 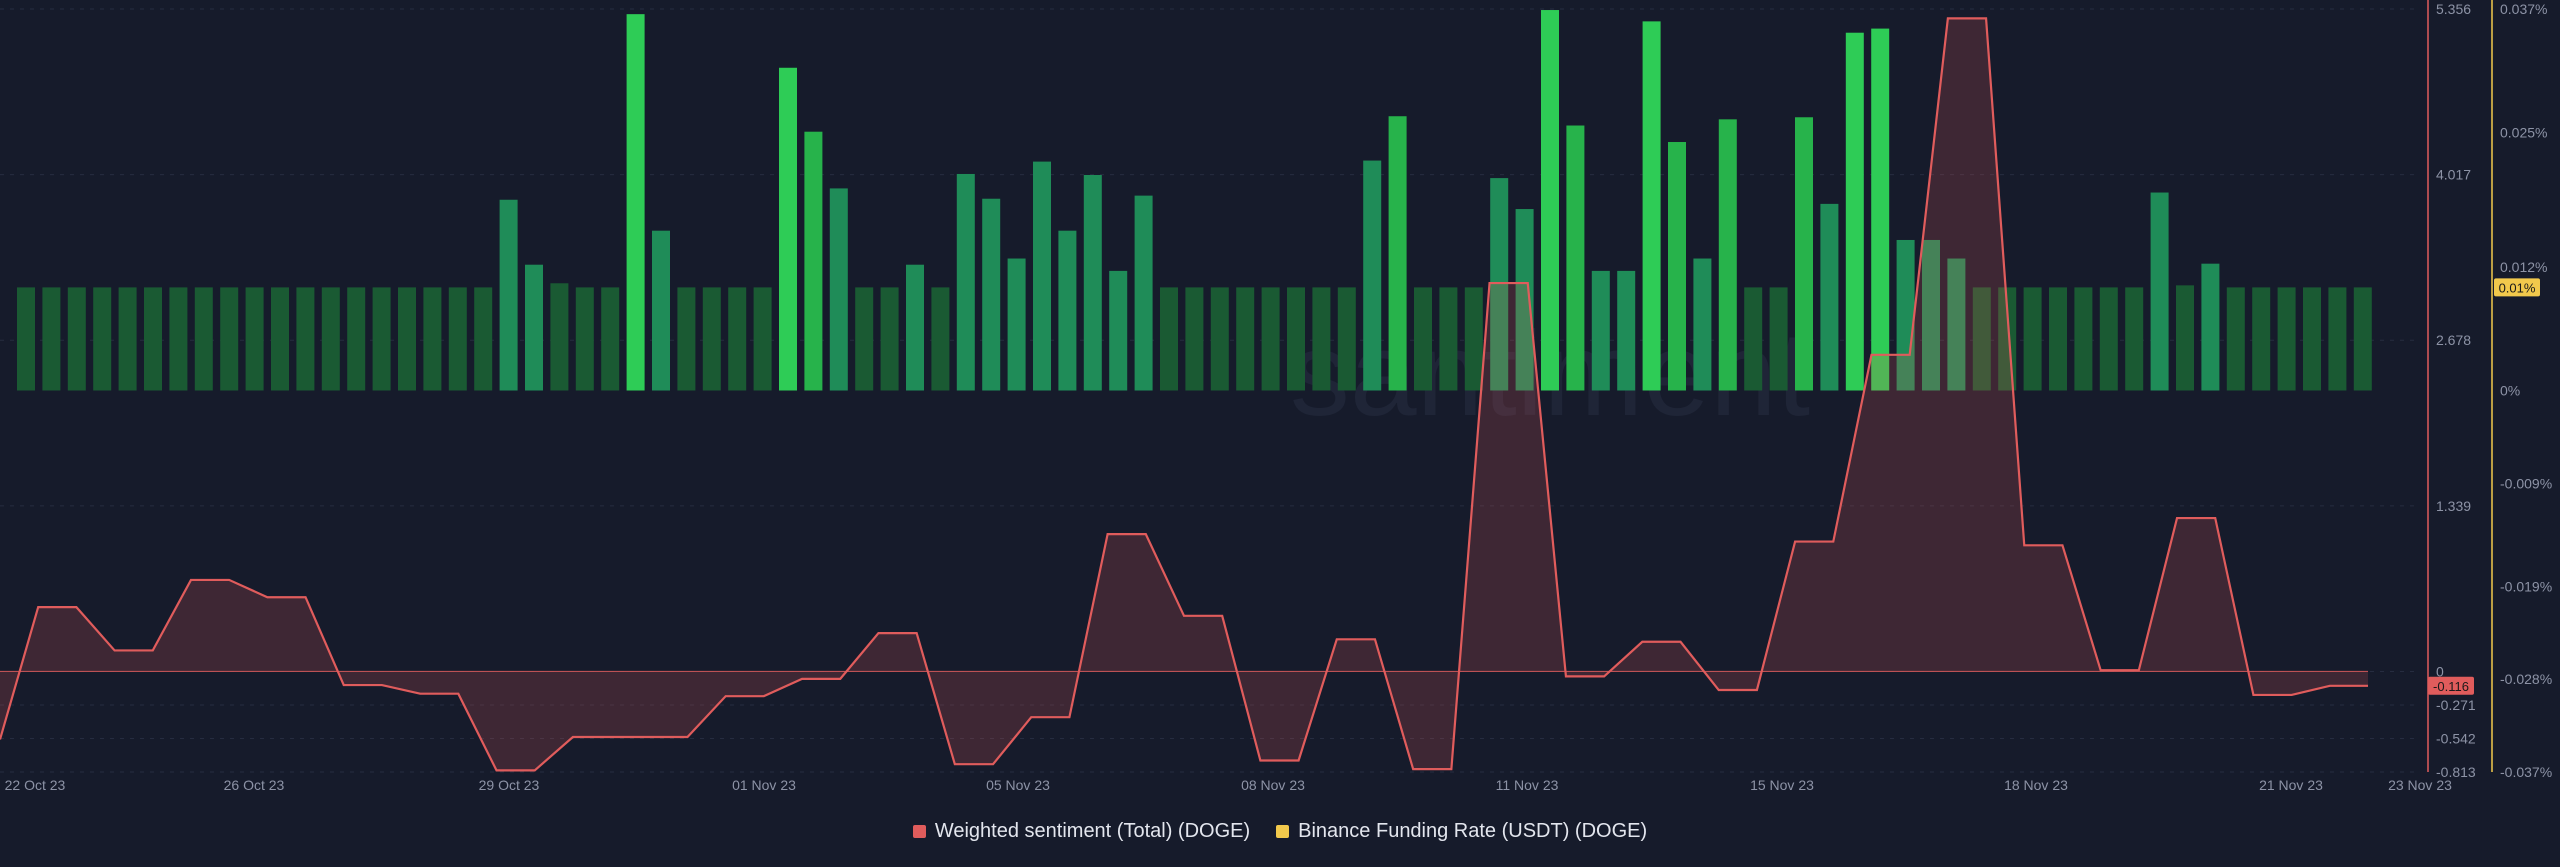 What do you see at coordinates (2453, 506) in the screenshot?
I see `sentiment-tick-label: 1.339` at bounding box center [2453, 506].